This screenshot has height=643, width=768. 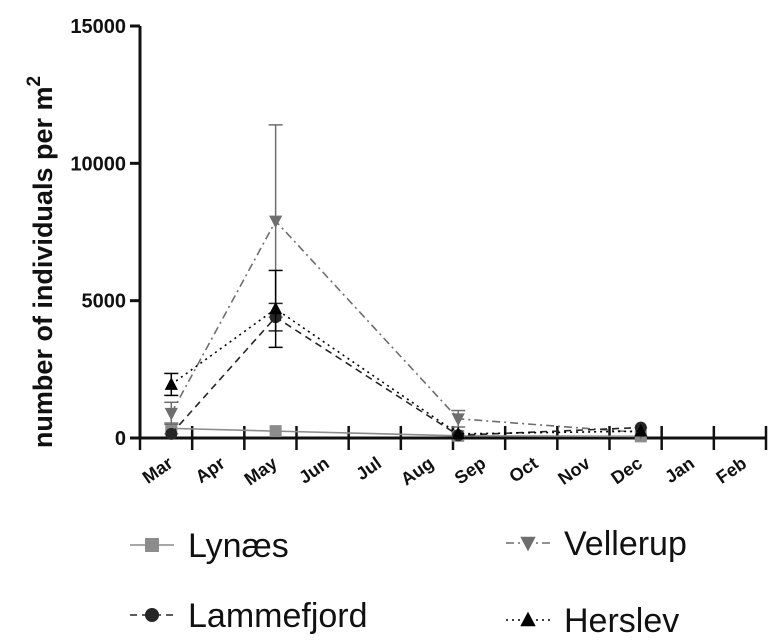 What do you see at coordinates (278, 616) in the screenshot?
I see `legend-label: Lammefjord` at bounding box center [278, 616].